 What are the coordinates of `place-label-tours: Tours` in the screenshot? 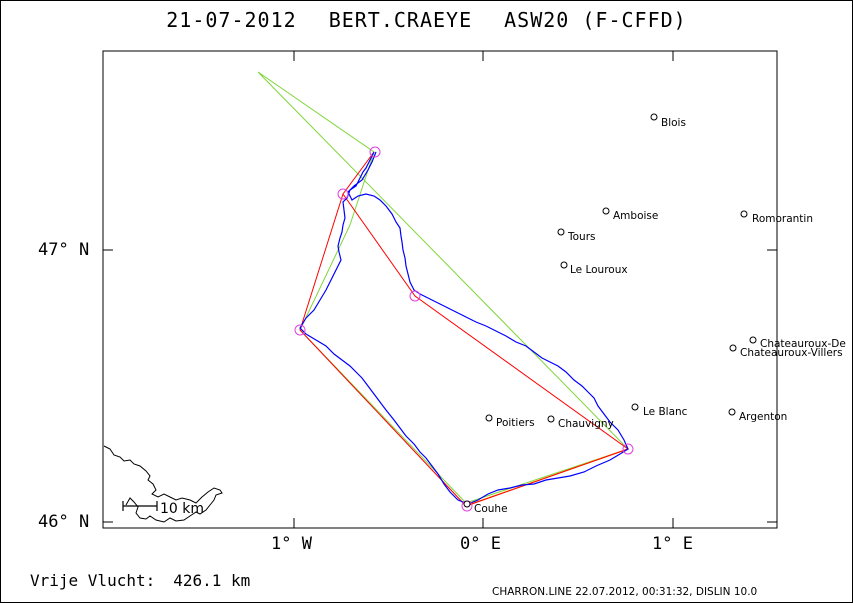 It's located at (581, 237).